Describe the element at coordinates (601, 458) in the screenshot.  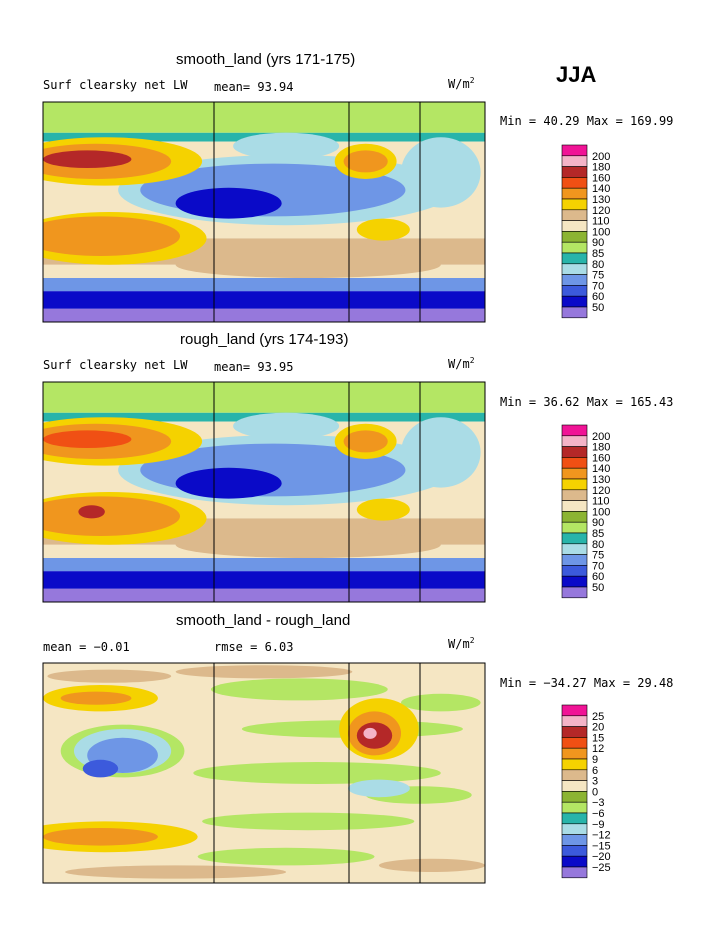
I see `colorbar-tick-label: 160` at that location.